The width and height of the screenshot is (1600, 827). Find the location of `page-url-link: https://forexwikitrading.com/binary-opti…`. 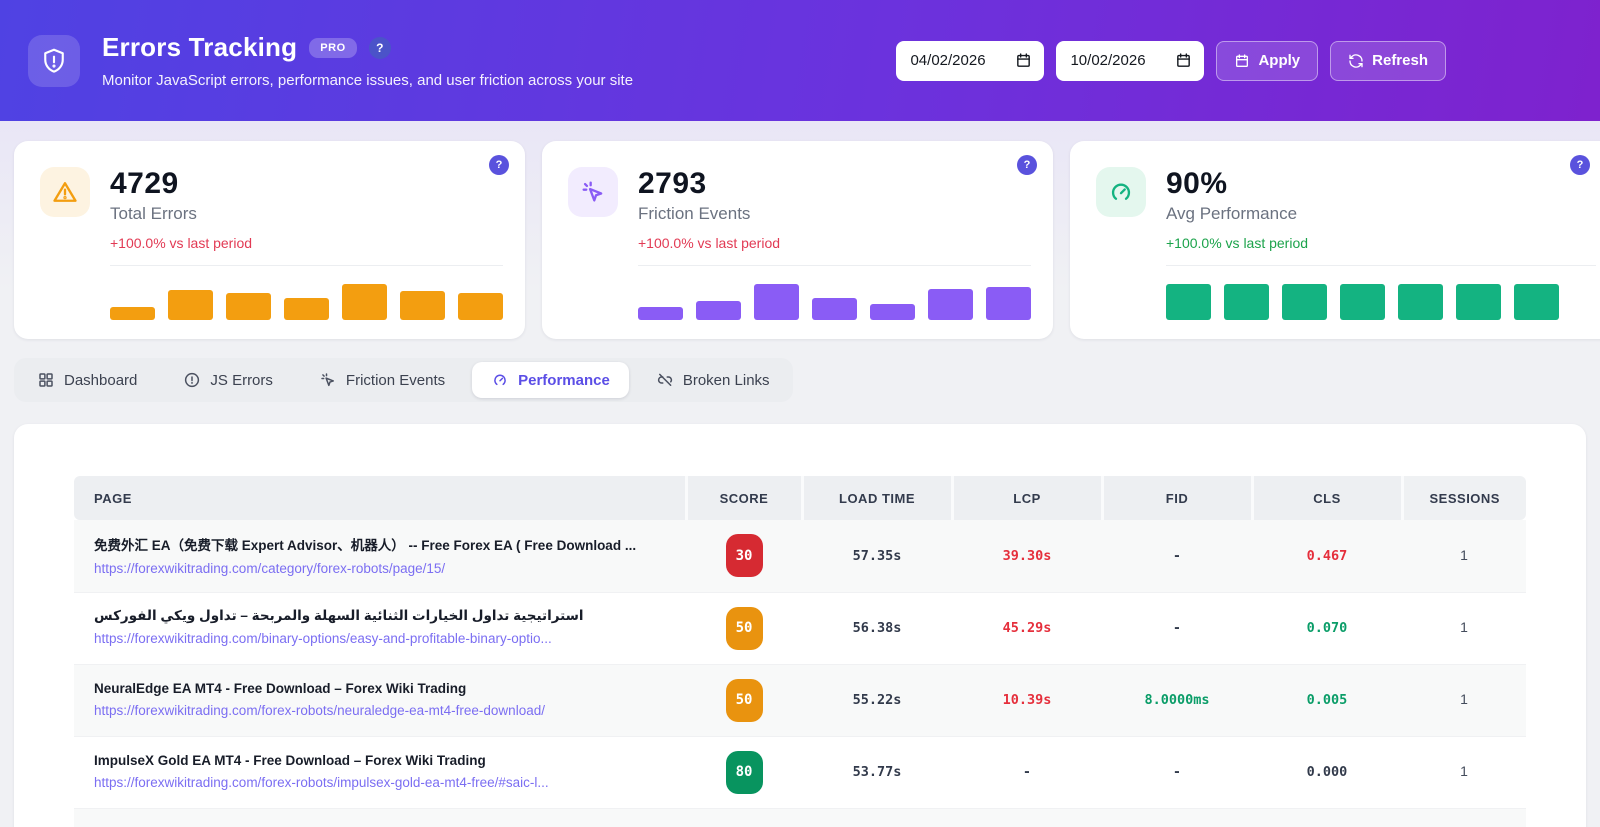

page-url-link: https://forexwikitrading.com/binary-opti… is located at coordinates (323, 638).